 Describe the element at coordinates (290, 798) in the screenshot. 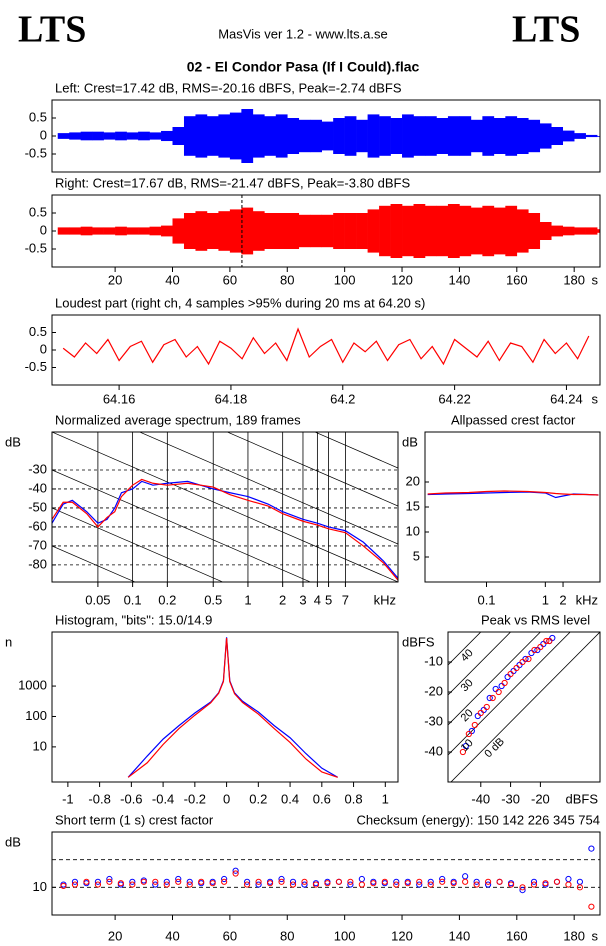

I see `x-tick-label: 0.4` at that location.